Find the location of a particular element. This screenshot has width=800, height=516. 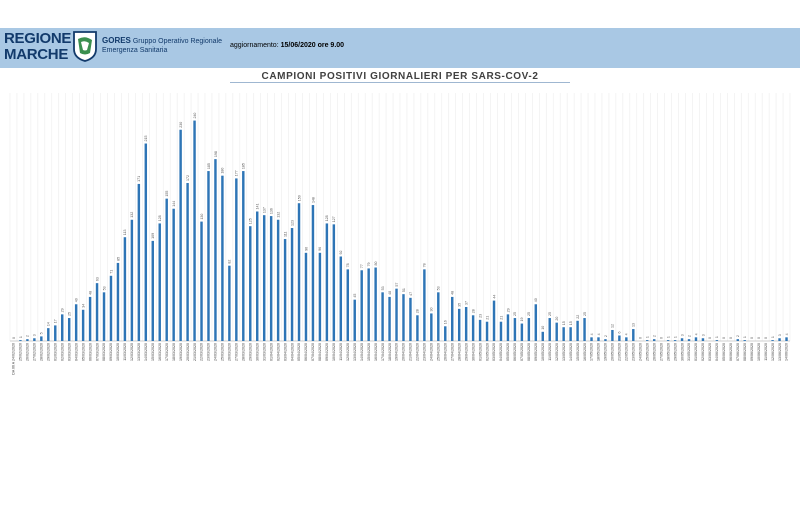

data-label: 128 is located at coordinates (327, 218).